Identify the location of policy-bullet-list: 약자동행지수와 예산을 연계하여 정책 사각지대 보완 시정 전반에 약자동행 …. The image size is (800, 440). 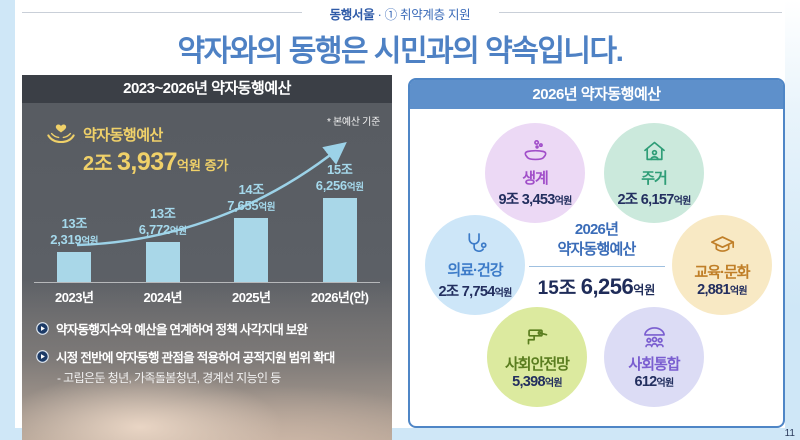
(211, 352).